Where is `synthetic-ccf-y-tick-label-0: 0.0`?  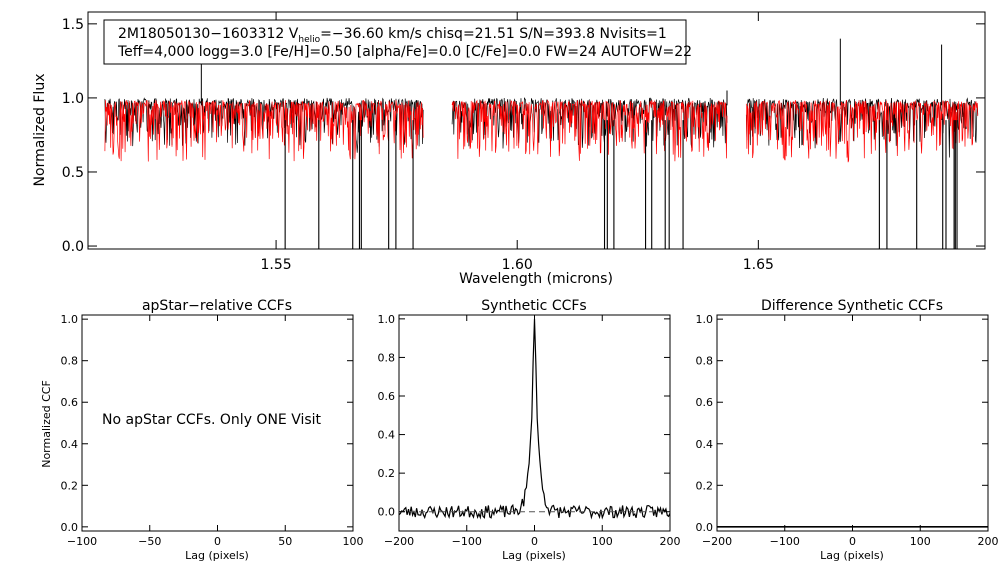
synthetic-ccf-y-tick-label-0: 0.0 is located at coordinates (387, 512).